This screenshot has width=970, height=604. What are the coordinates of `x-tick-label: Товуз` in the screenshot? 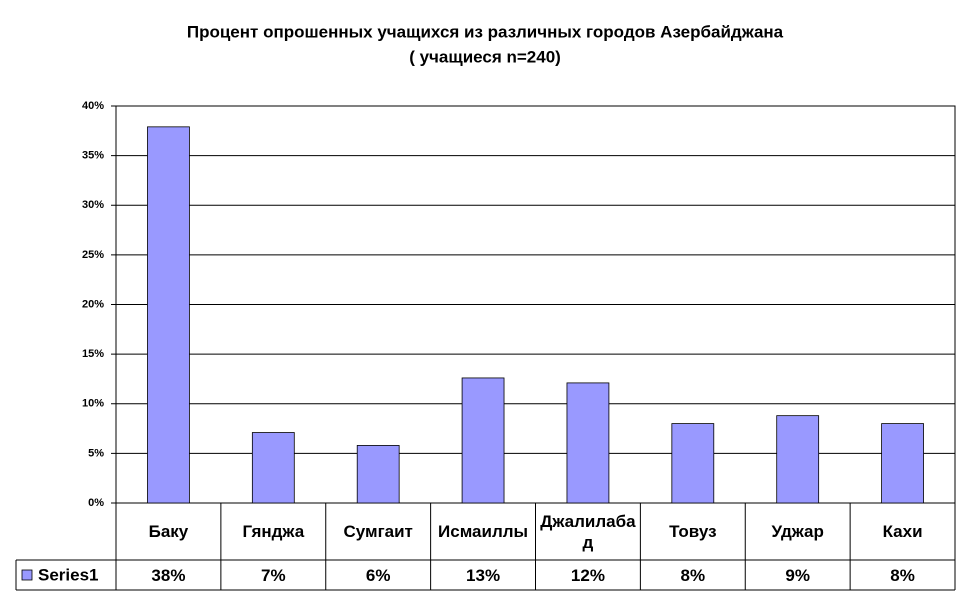 It's located at (693, 531).